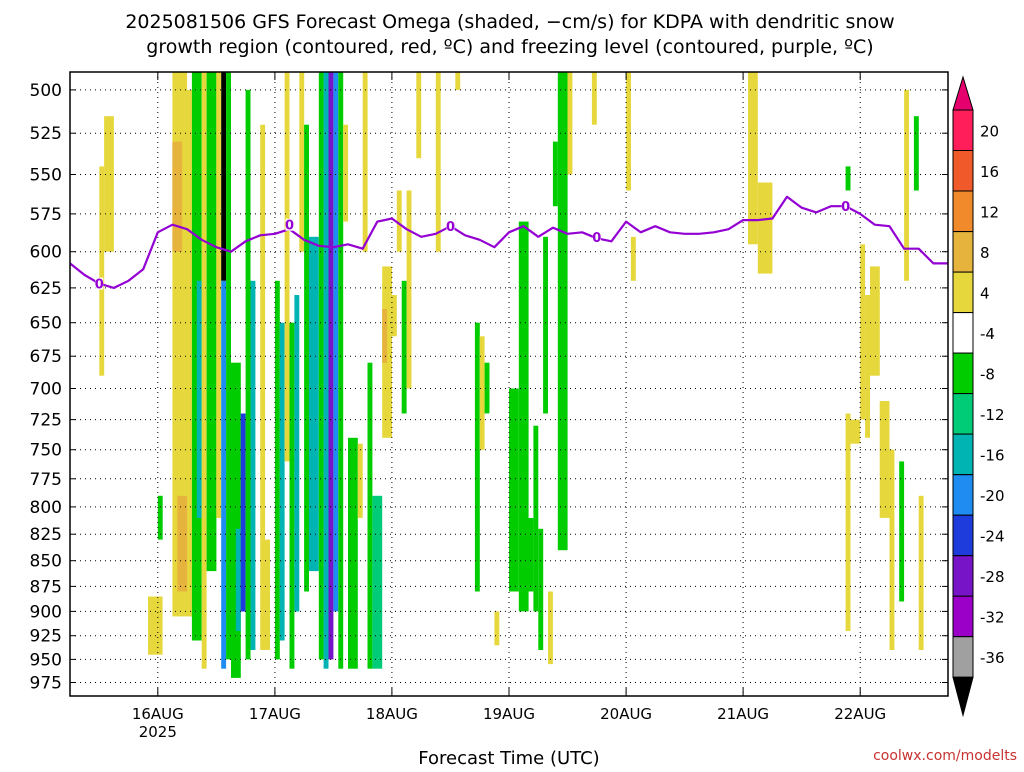  I want to click on x-tick-label: 20AUG, so click(626, 714).